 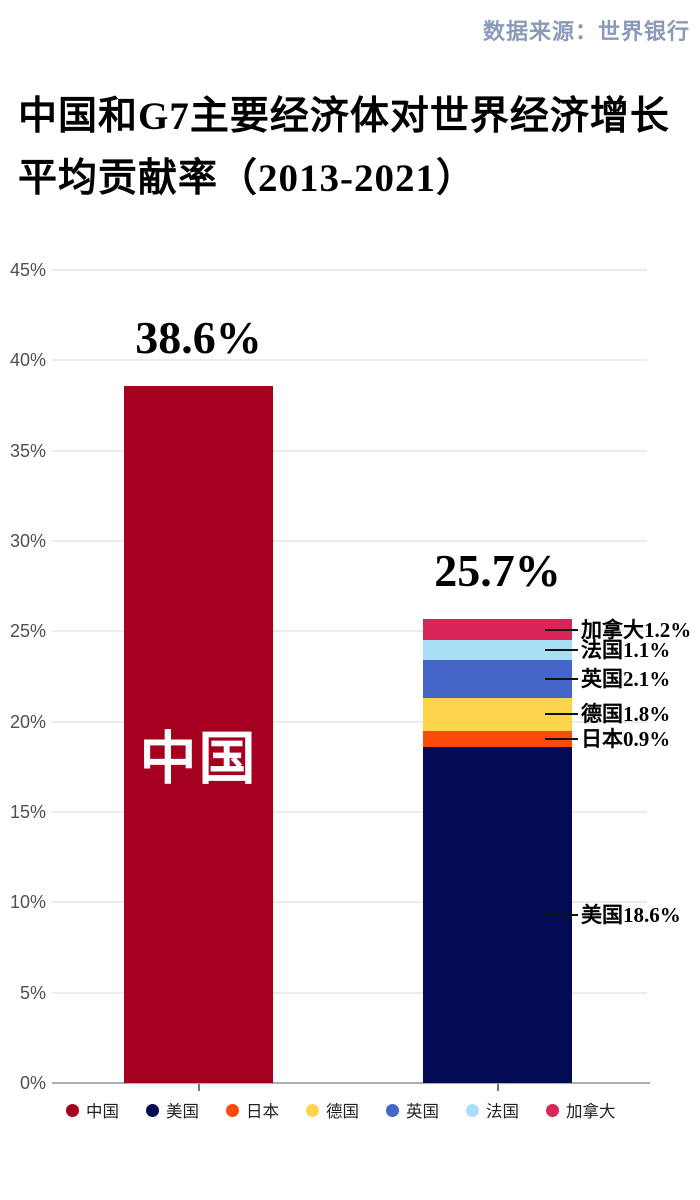 What do you see at coordinates (561, 914) in the screenshot?
I see `callout-line-usa` at bounding box center [561, 914].